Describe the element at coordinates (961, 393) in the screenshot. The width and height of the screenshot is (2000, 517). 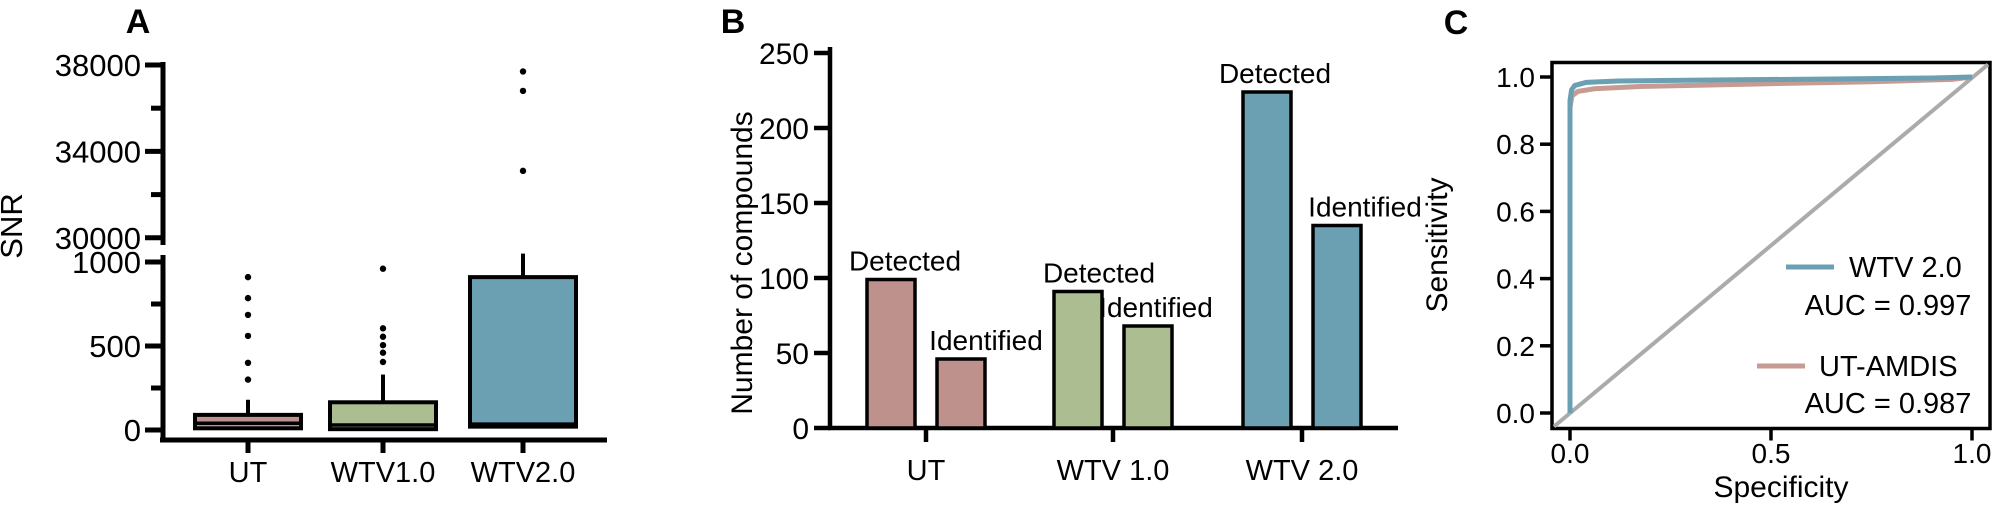
I see `bar-UT-Identified` at that location.